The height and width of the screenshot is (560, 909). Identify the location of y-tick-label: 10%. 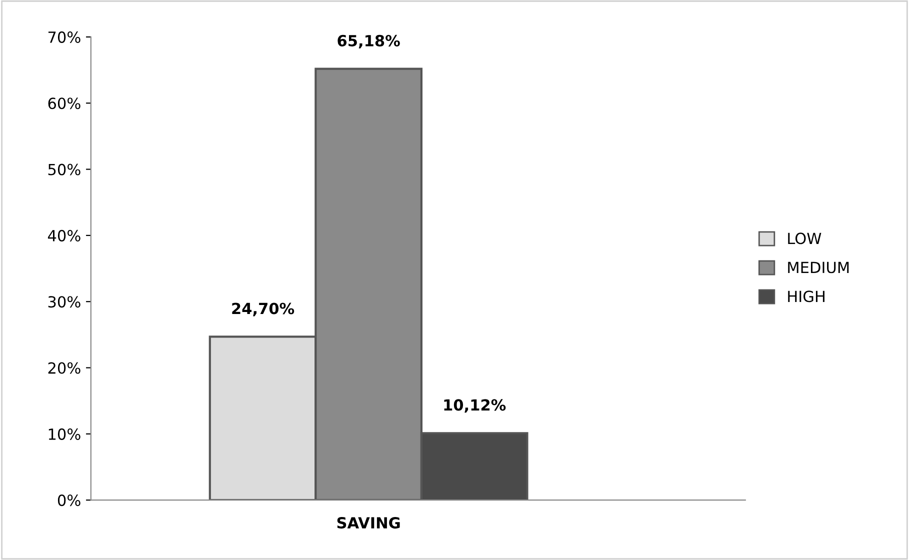
(64, 434).